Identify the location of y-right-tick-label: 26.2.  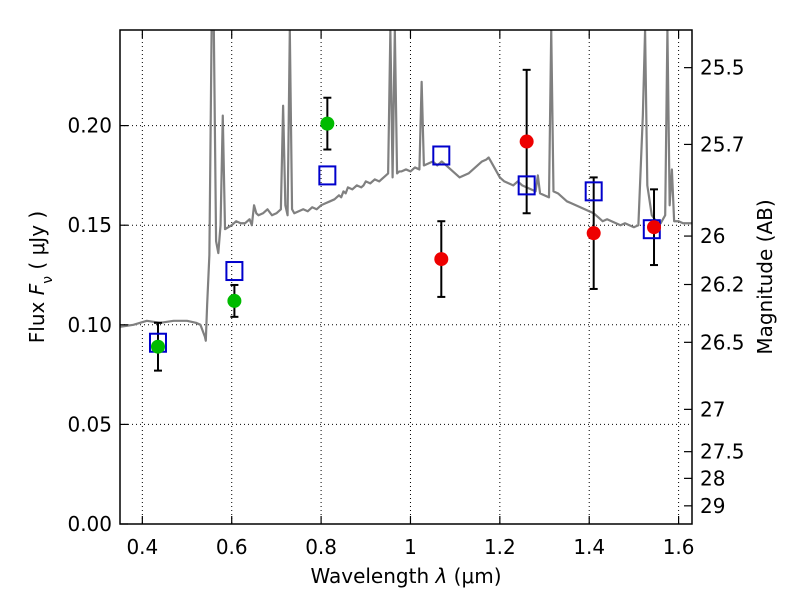
(722, 285).